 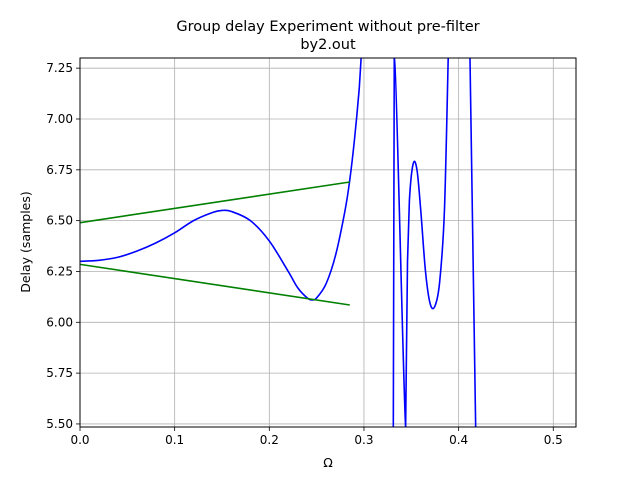 I want to click on y-tick-label: 6.50, so click(x=59, y=221).